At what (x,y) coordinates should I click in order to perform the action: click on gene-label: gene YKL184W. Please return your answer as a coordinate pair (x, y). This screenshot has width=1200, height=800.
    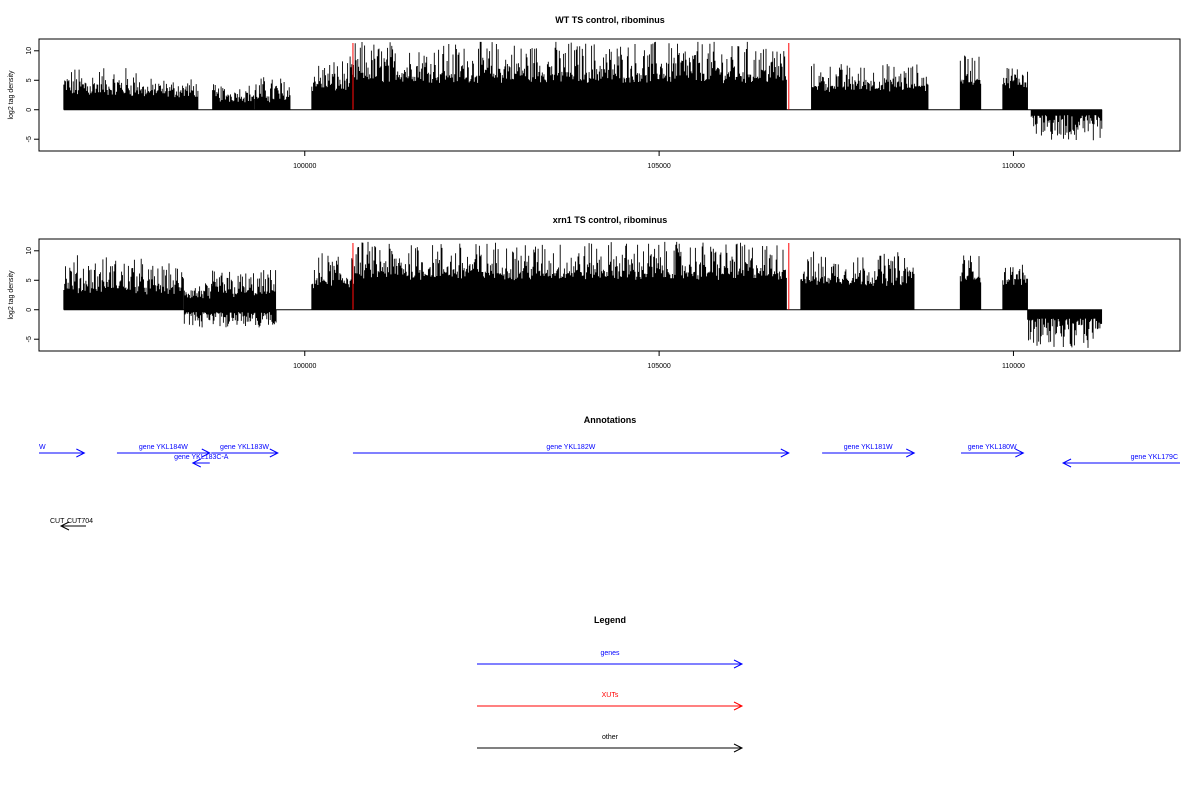
    Looking at the image, I should click on (163, 447).